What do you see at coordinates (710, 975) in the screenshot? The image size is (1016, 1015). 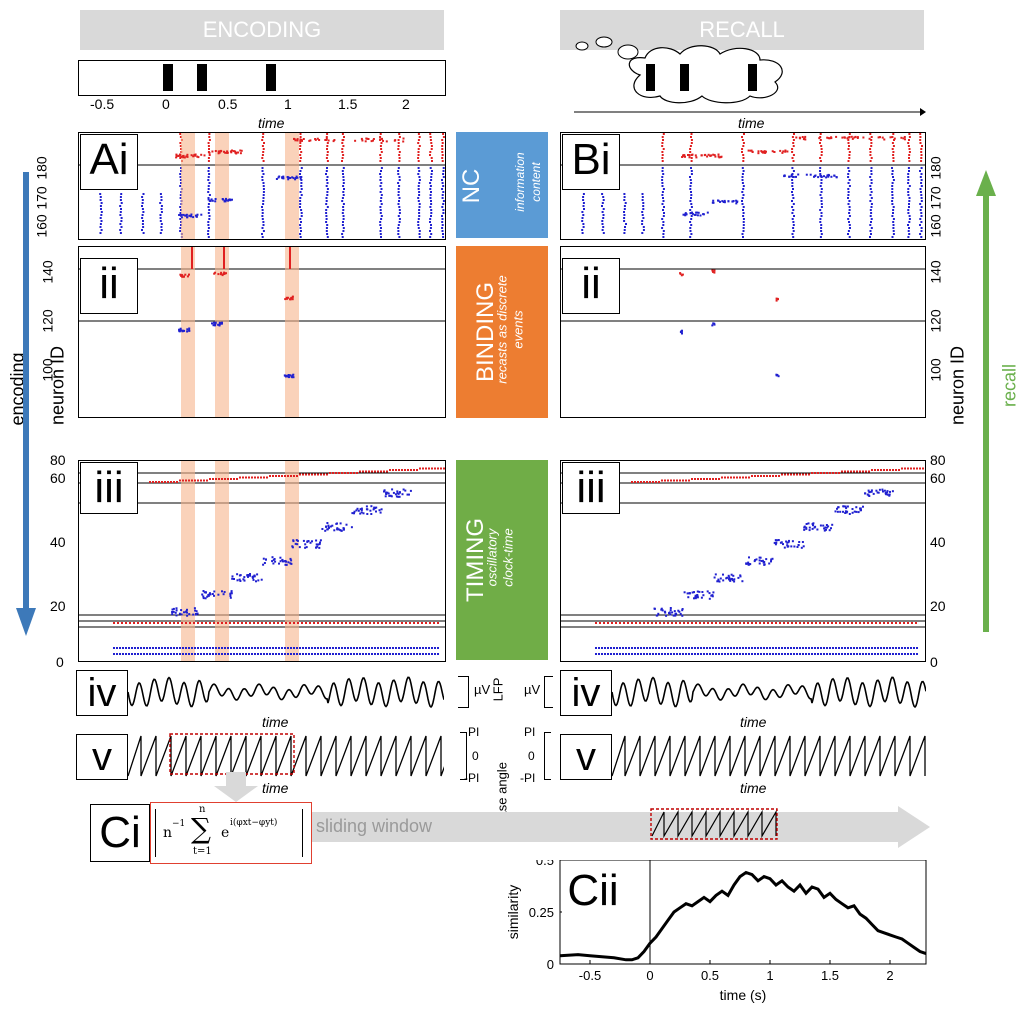 I see `x-tick-label: 0.5` at bounding box center [710, 975].